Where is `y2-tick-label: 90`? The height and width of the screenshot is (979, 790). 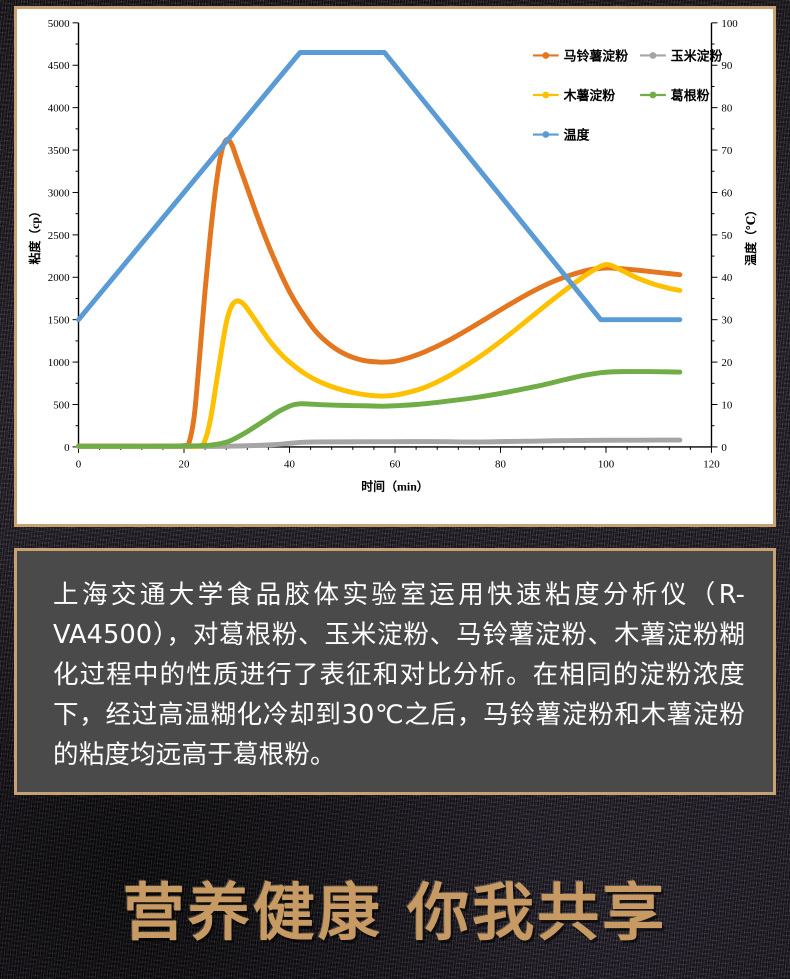 y2-tick-label: 90 is located at coordinates (726, 66).